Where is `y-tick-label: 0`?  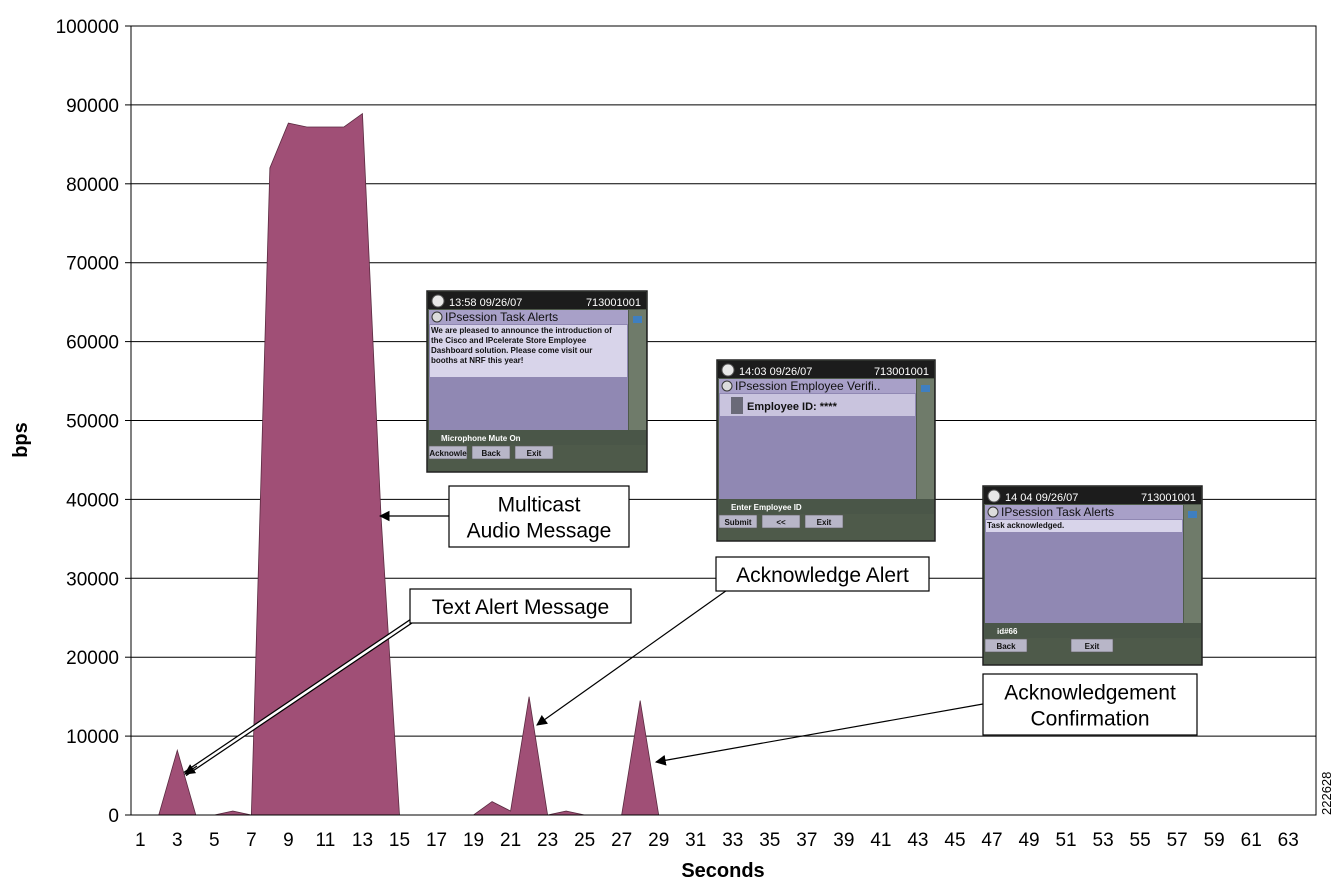 y-tick-label: 0 is located at coordinates (113, 816).